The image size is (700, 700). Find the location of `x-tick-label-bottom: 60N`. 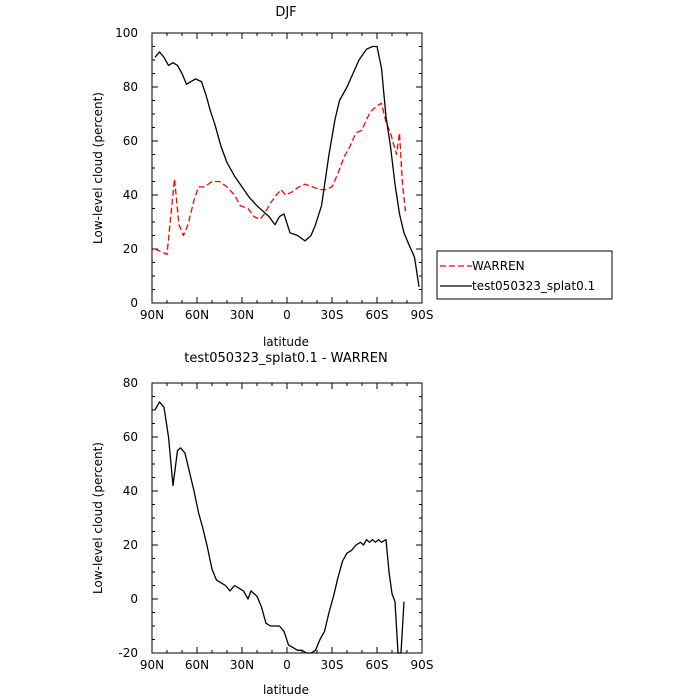

x-tick-label-bottom: 60N is located at coordinates (197, 665).